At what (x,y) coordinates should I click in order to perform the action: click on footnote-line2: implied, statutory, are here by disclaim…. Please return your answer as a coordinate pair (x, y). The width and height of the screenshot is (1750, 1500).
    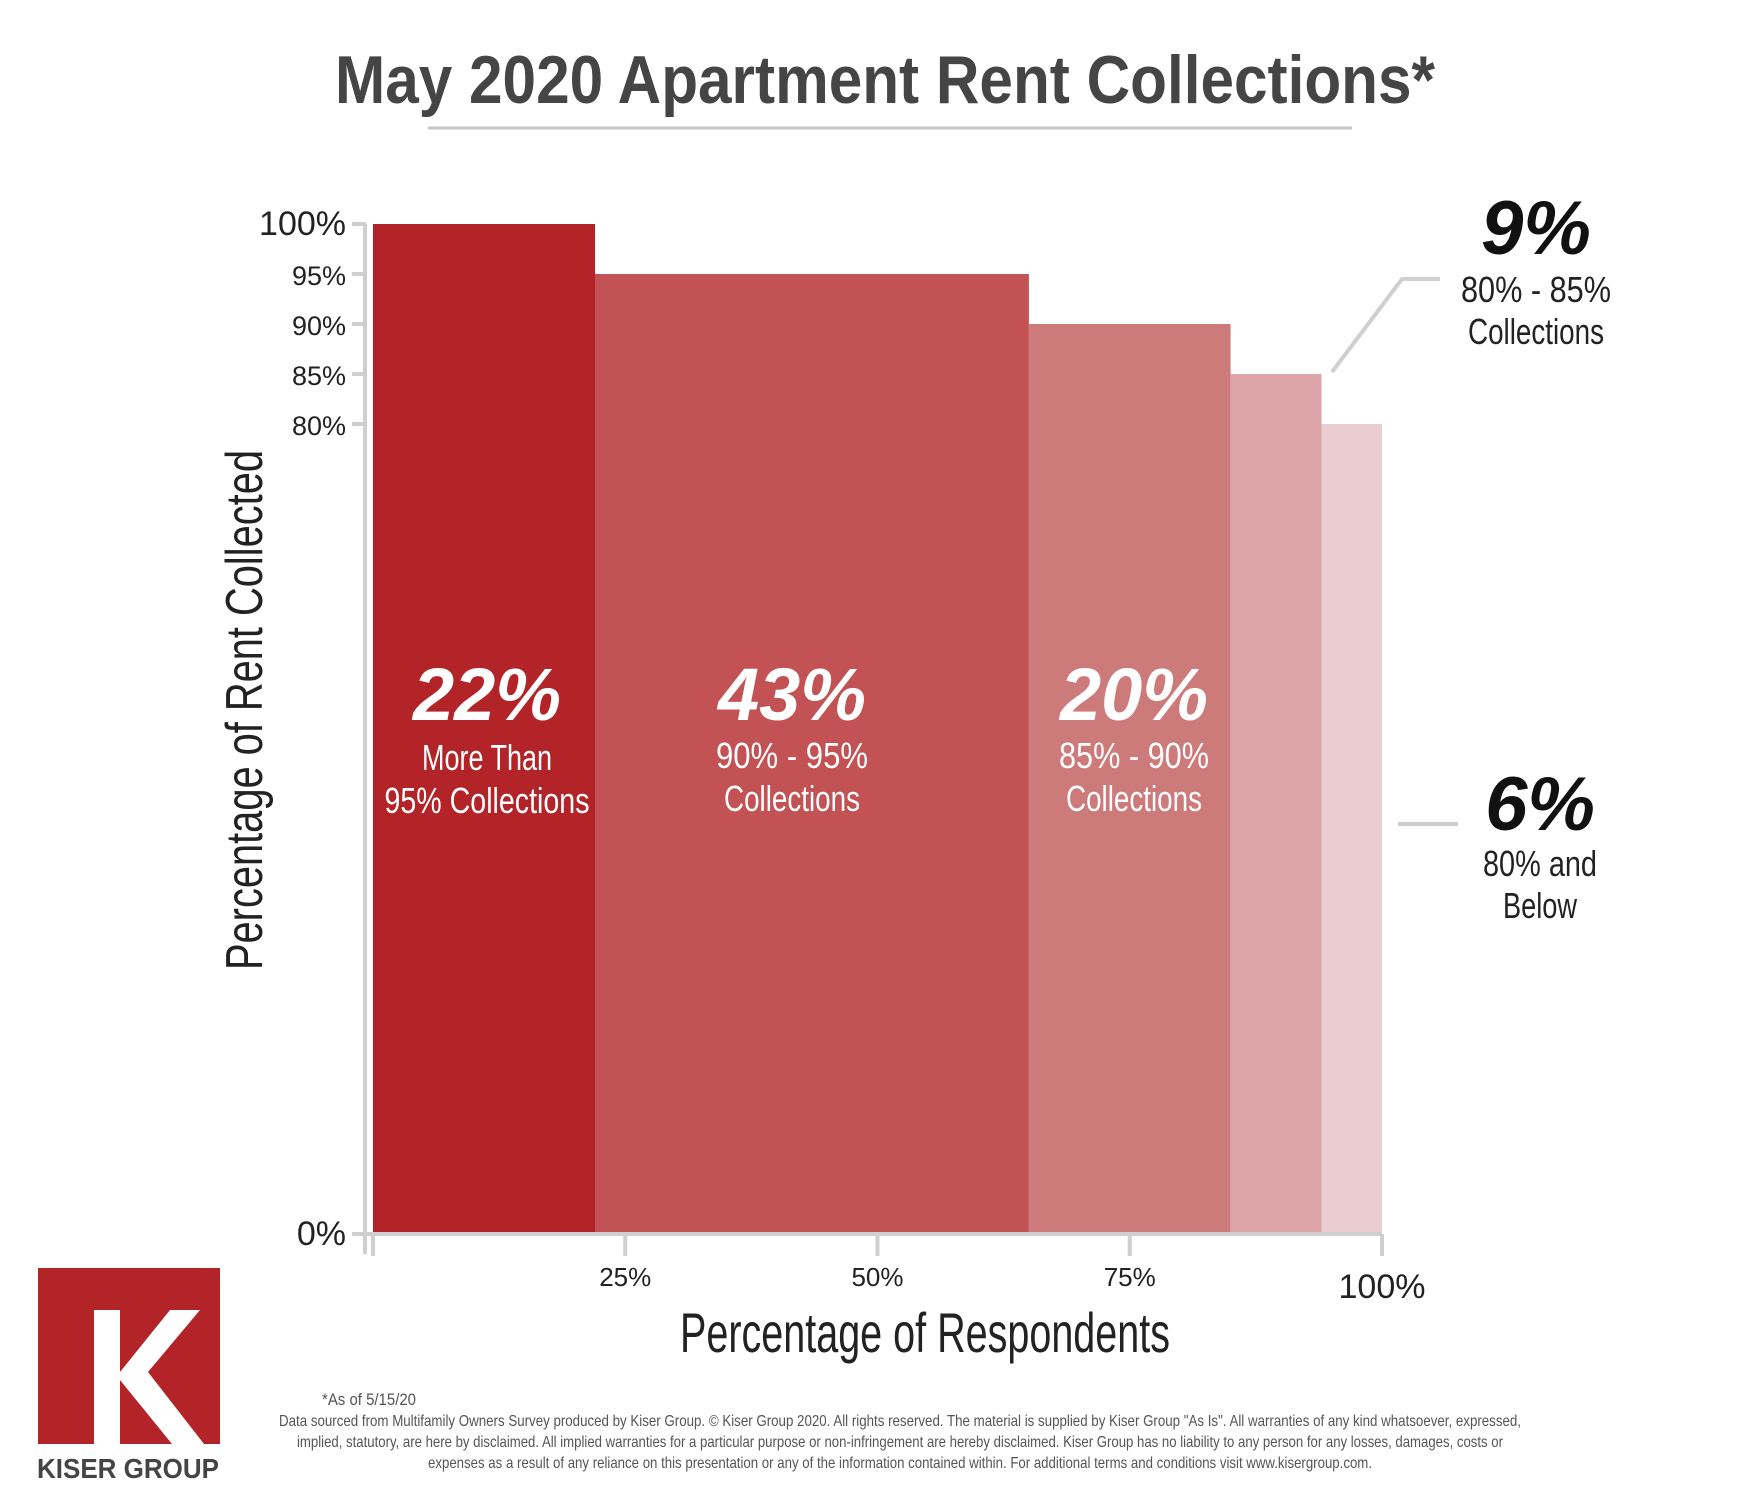
    Looking at the image, I should click on (900, 1442).